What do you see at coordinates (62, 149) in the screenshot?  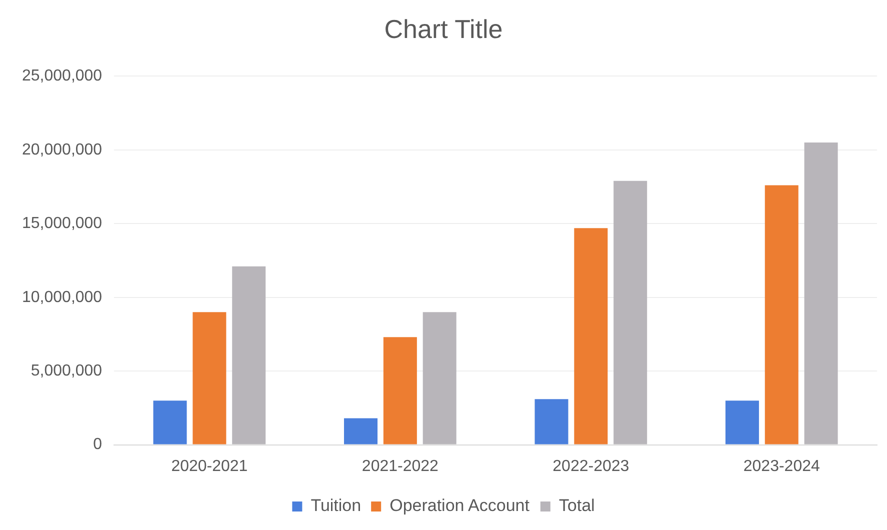 I see `y-tick-label: 20,000,000` at bounding box center [62, 149].